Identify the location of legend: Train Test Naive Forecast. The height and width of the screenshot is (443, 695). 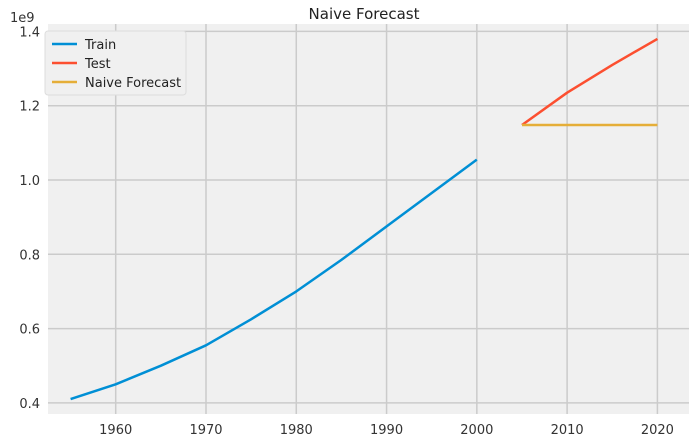
(115, 63).